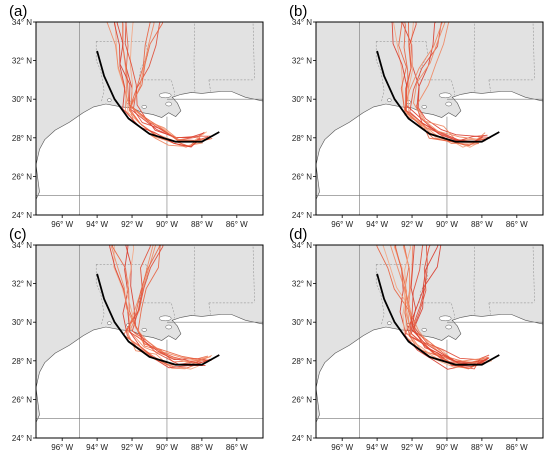 The width and height of the screenshot is (550, 460). Describe the element at coordinates (18, 11) in the screenshot. I see `panel-label: (a)` at that location.